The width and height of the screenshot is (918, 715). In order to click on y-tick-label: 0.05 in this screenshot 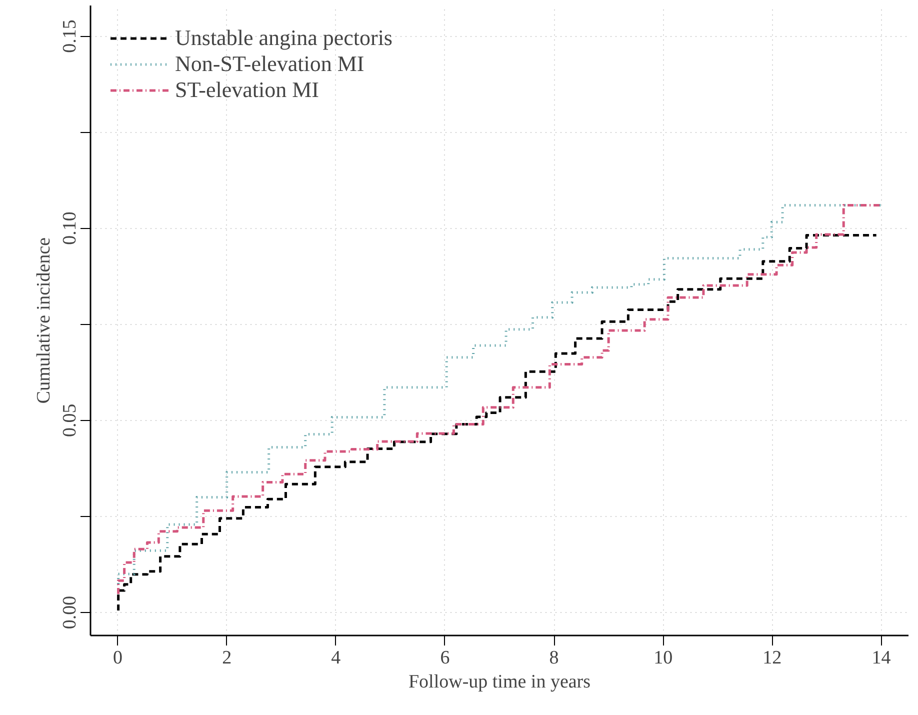, I will do `click(70, 421)`.